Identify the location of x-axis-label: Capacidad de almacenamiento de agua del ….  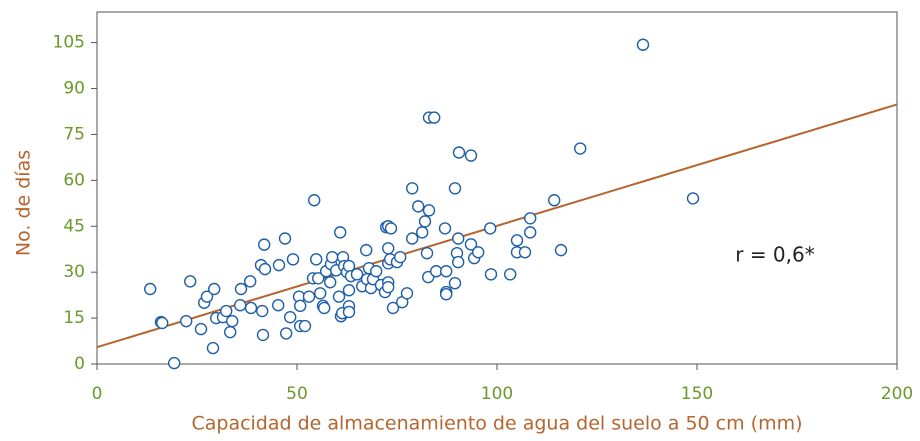
(496, 424).